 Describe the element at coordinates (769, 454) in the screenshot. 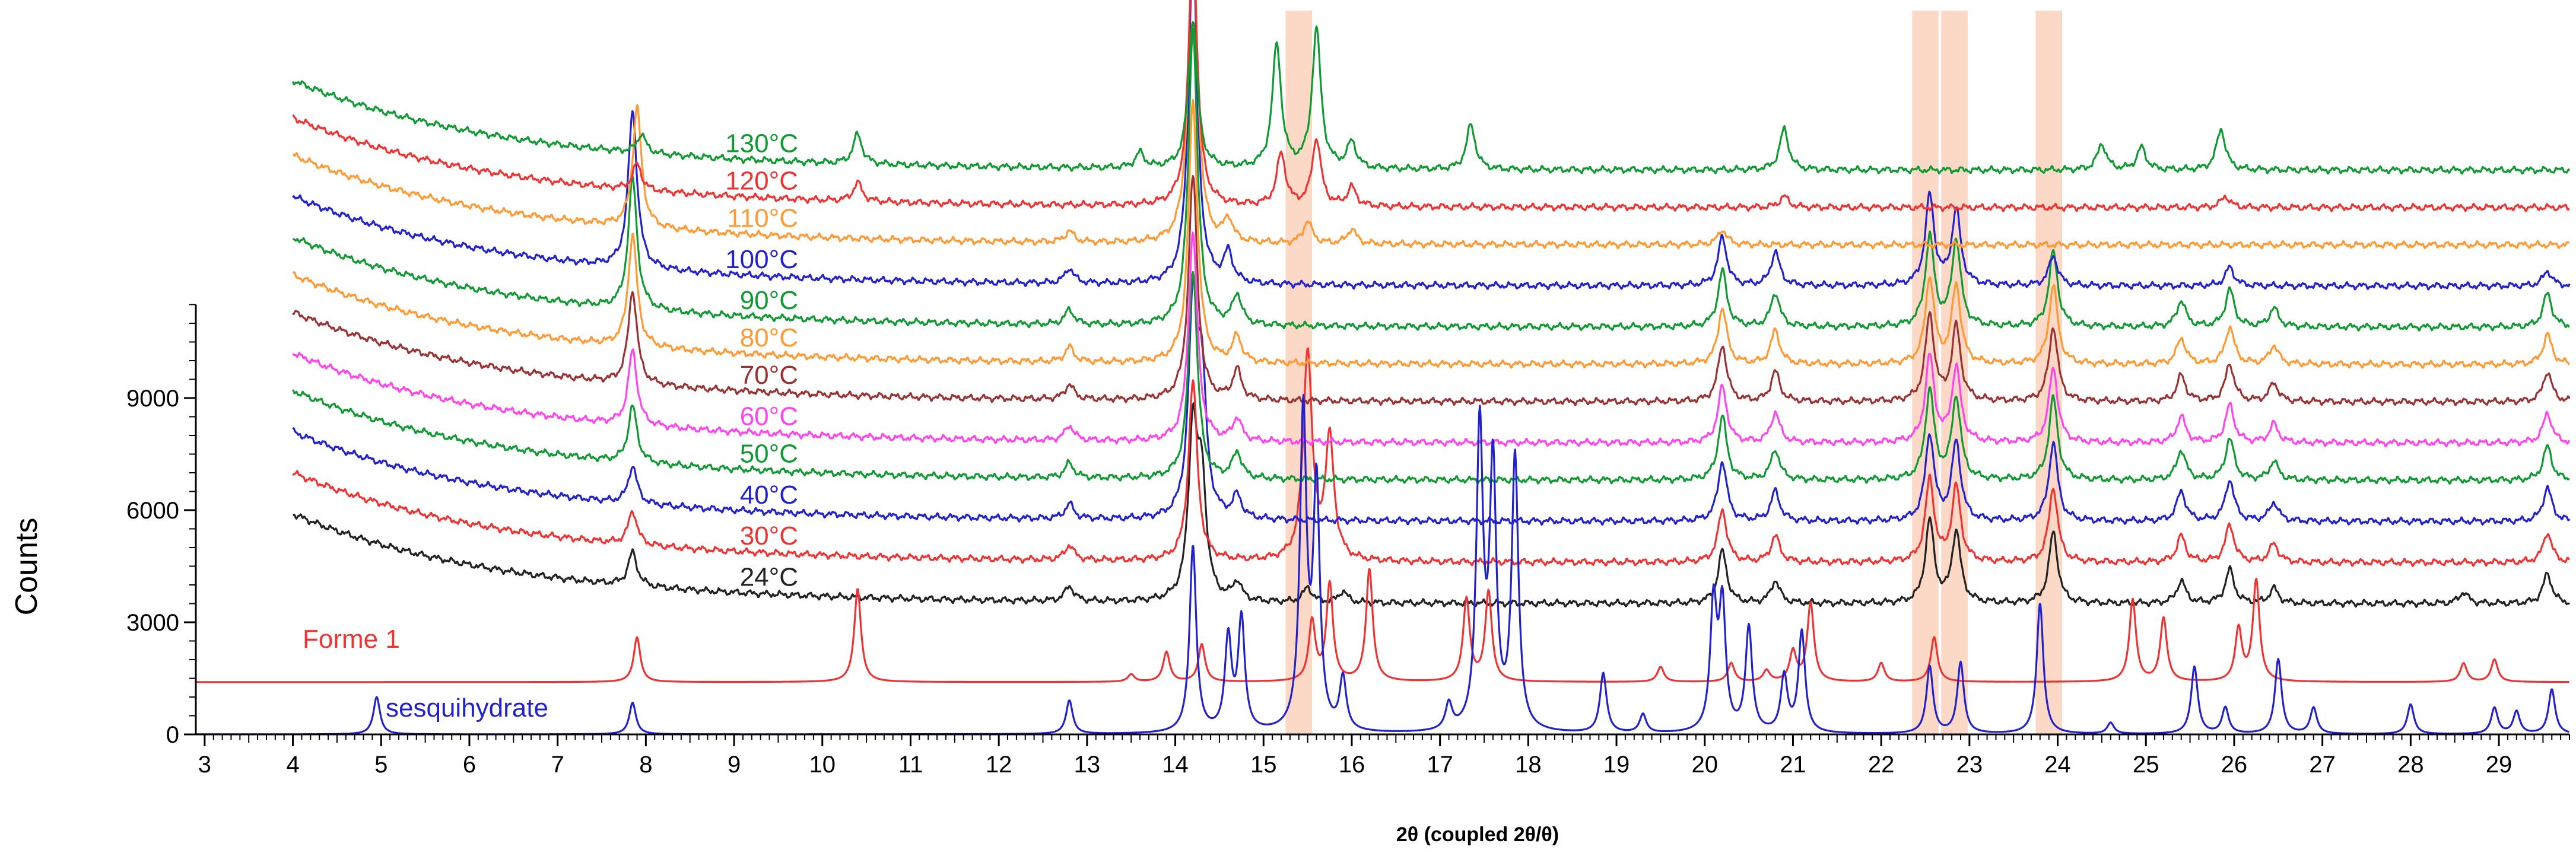

I see `series-label: 50°C` at that location.